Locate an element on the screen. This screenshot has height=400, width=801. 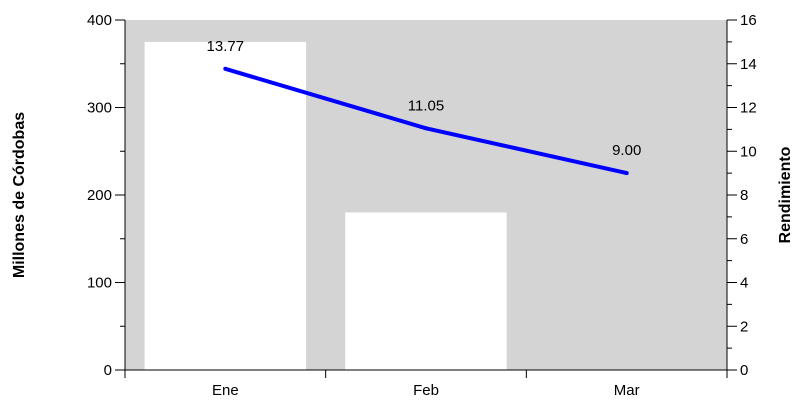
x-tick-label-mar: Mar is located at coordinates (627, 390).